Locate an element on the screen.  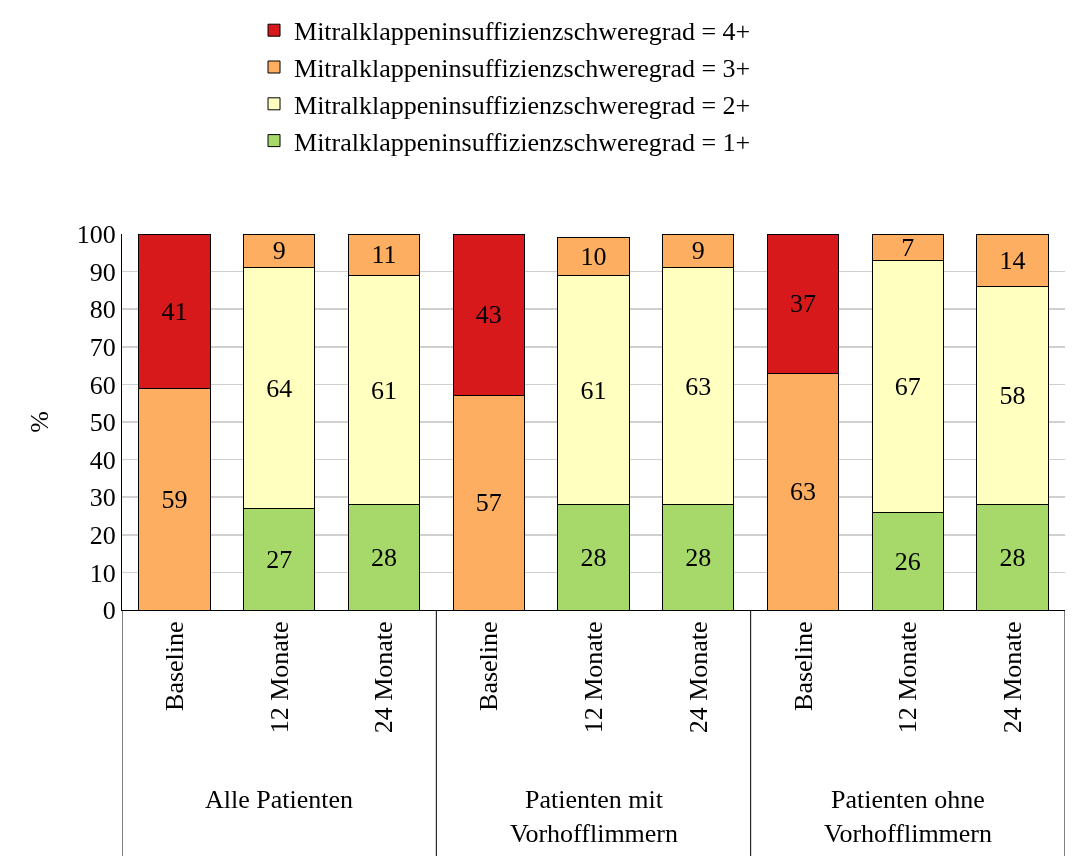
legend-label: Mitralklappeninsuffizienzschweregrad = 3+ is located at coordinates (522, 69).